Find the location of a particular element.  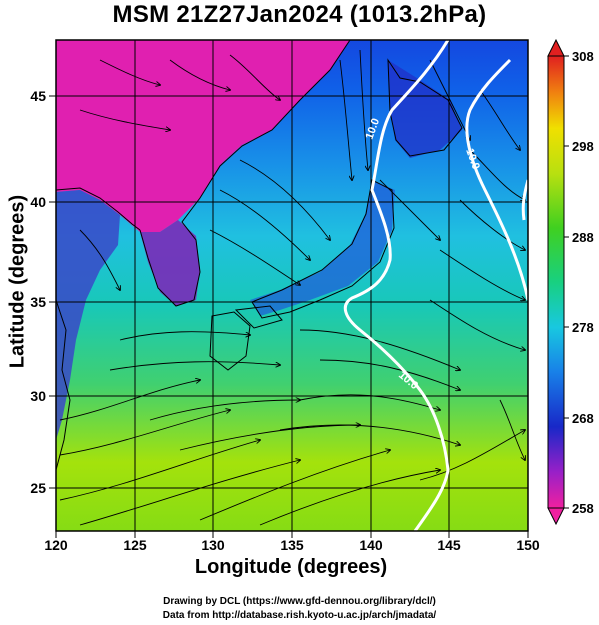

x-tick-label: 135 is located at coordinates (292, 545).